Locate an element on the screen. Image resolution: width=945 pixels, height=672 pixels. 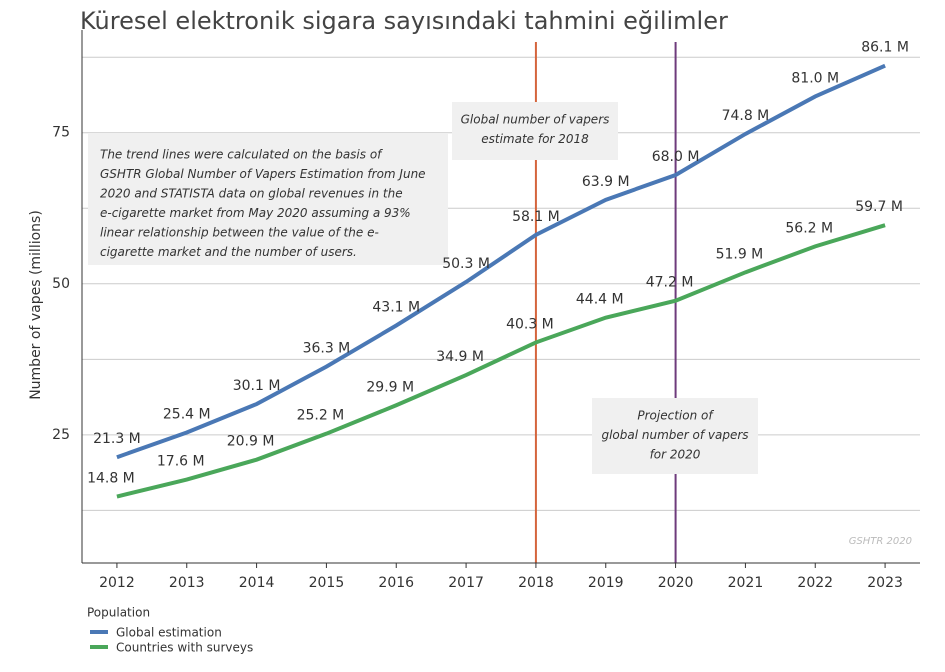
y-tick-label: 50 is located at coordinates (61, 284).